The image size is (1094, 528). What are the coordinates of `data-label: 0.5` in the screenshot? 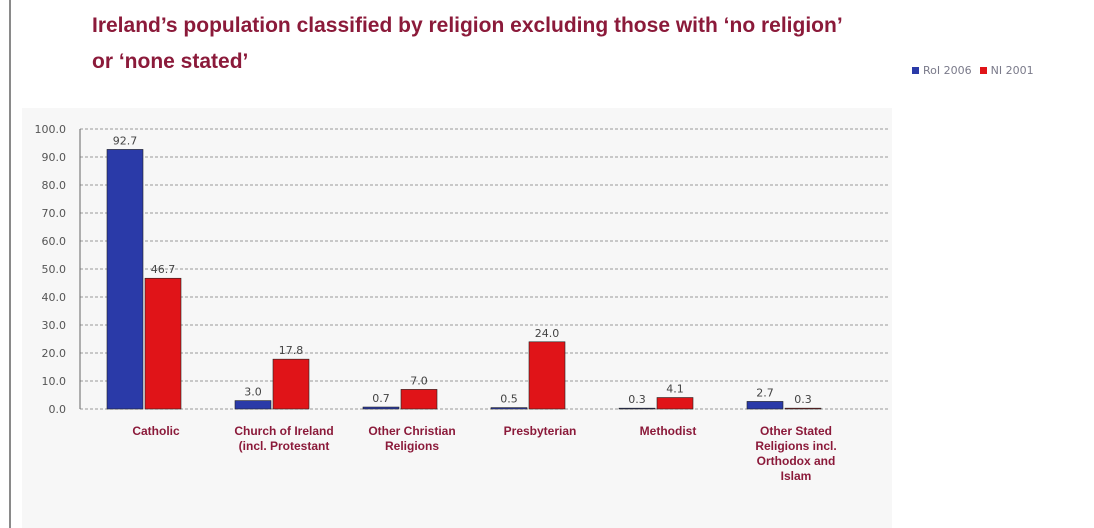 It's located at (509, 399).